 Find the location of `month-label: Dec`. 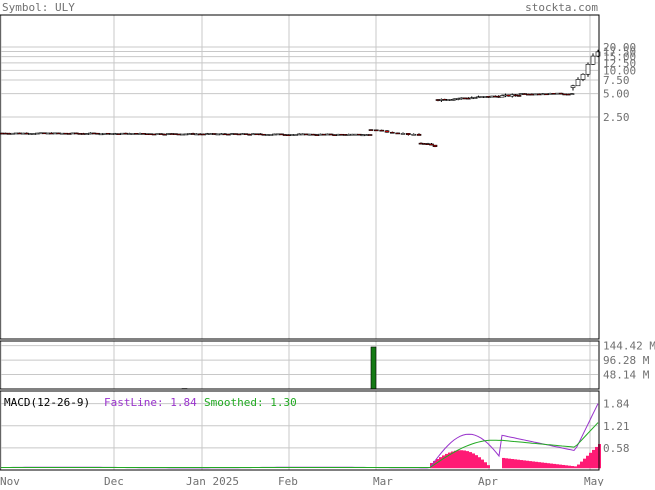

month-label: Dec is located at coordinates (114, 480).